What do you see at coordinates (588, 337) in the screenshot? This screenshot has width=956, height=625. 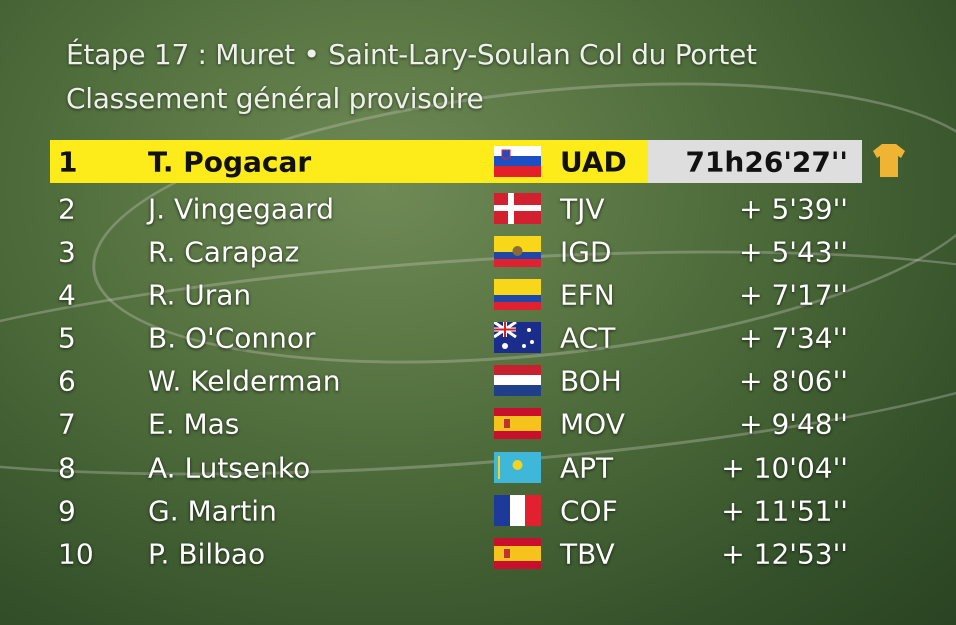 I see `team-code: ACT` at bounding box center [588, 337].